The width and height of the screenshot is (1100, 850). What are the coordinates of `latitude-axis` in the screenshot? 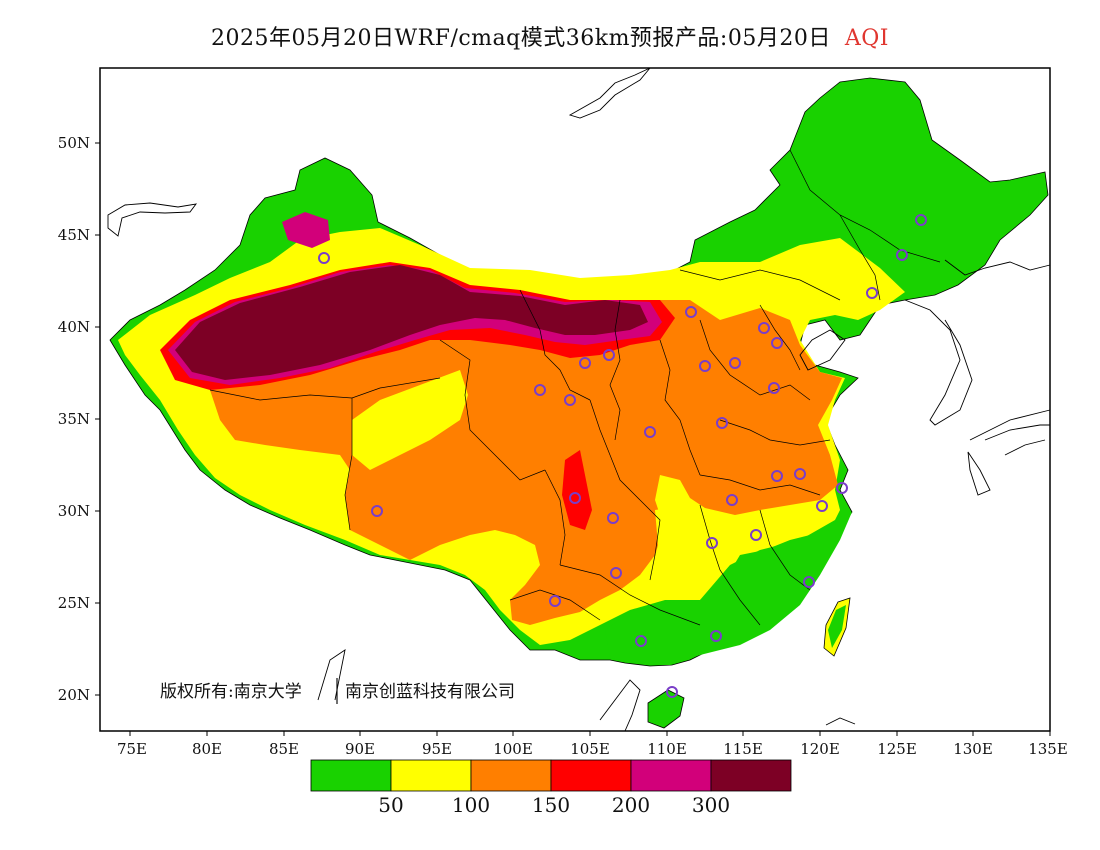 It's located at (97, 419).